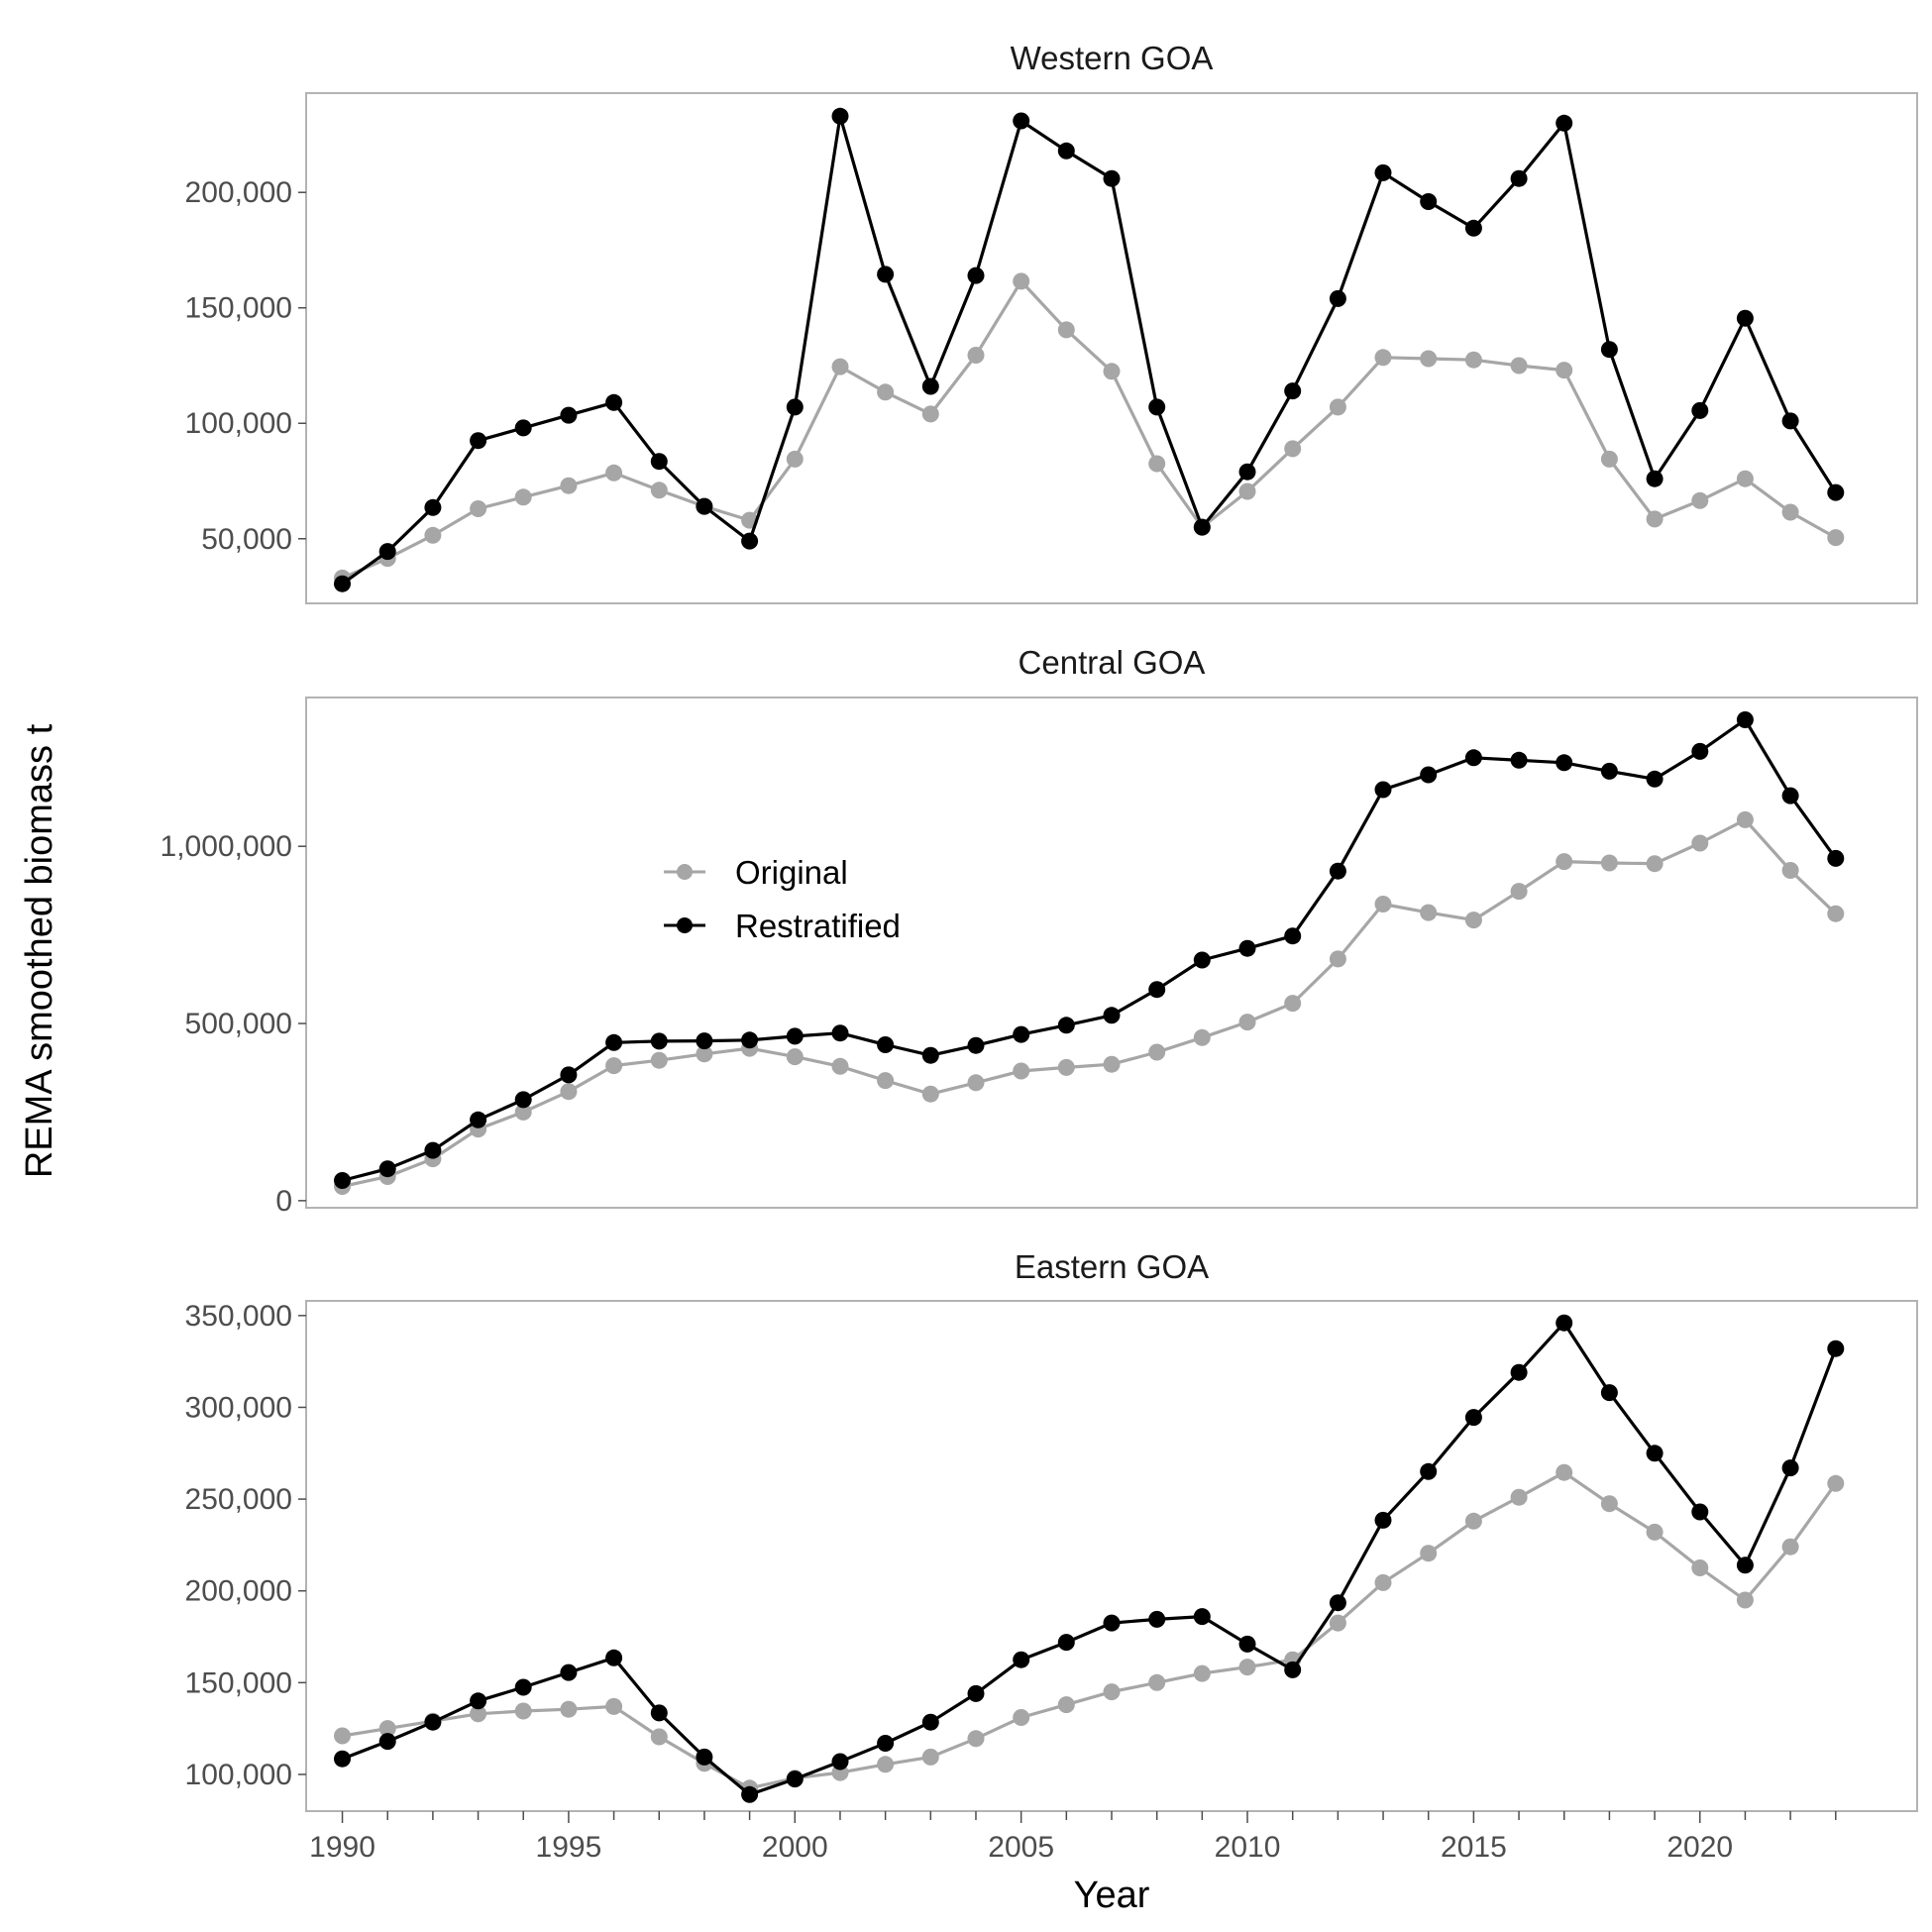 Image resolution: width=1932 pixels, height=1932 pixels. I want to click on panel-eastern-line-original, so click(1090, 1630).